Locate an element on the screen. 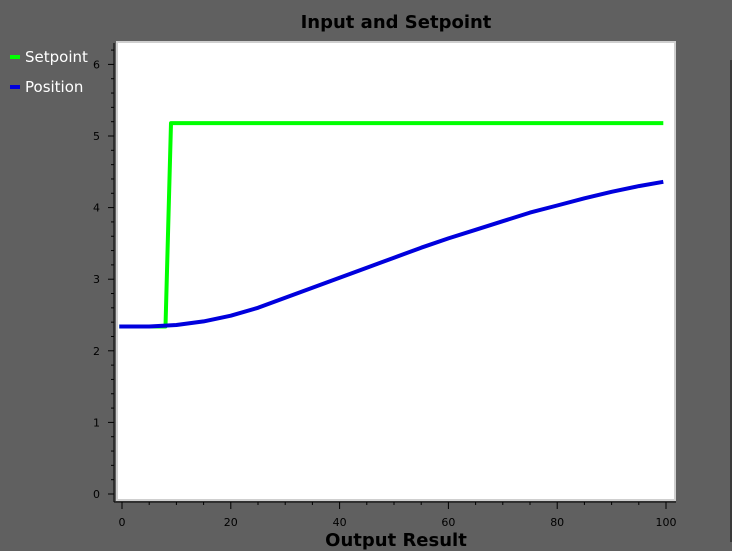 The image size is (732, 551). y-axis-ticks: 0 1 2 3 4 5 6 is located at coordinates (103, 275).